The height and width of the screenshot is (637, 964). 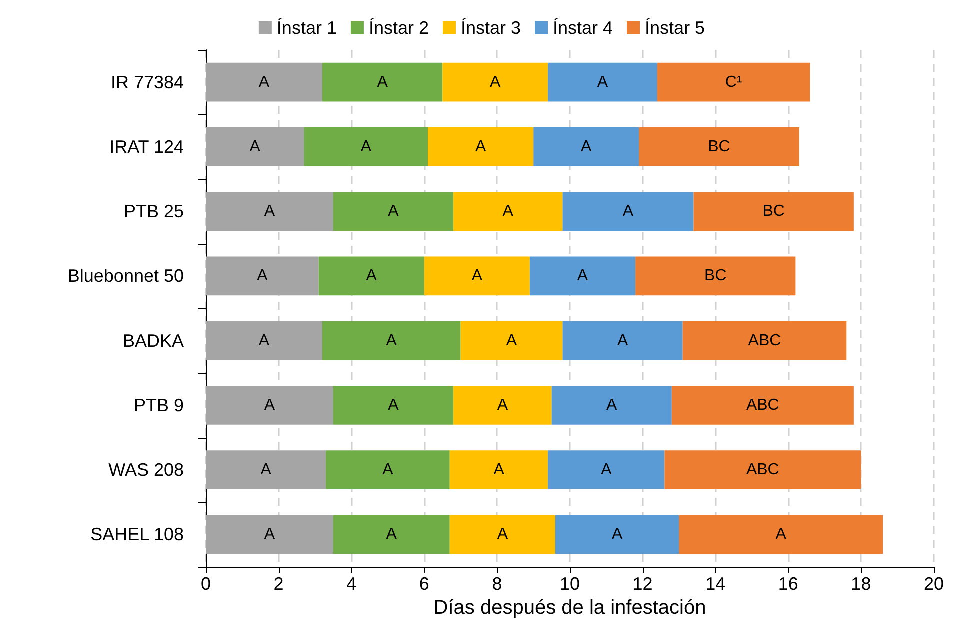 I want to click on y-tick-label: IRAT 124, so click(x=147, y=146).